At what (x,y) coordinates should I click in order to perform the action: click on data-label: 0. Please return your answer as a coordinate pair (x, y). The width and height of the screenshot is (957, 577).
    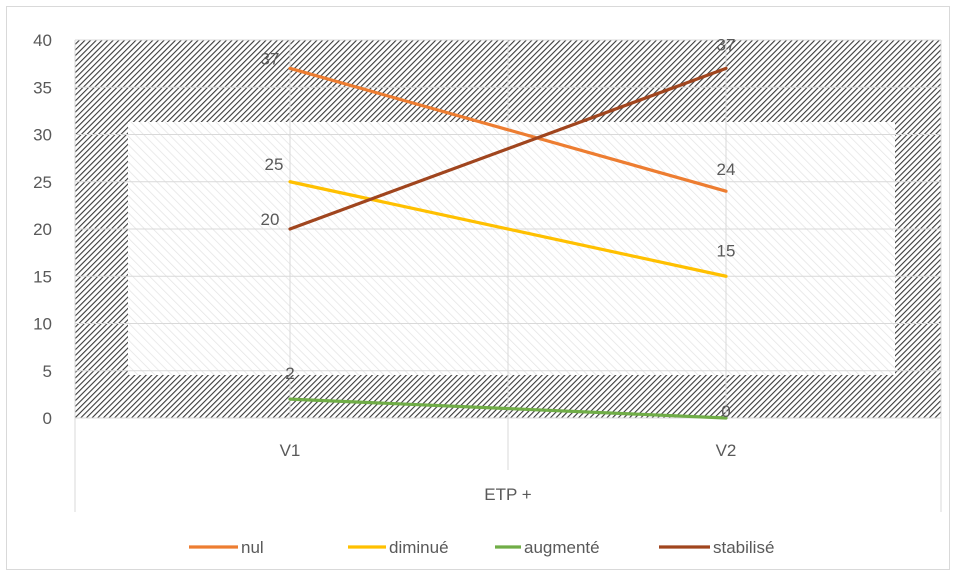
    Looking at the image, I should click on (725, 411).